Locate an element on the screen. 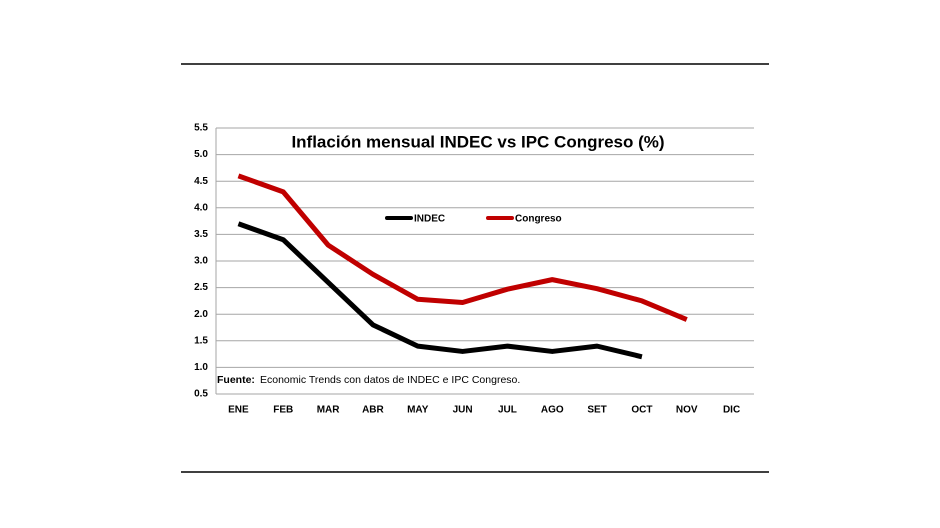  x-tick-label: ABR is located at coordinates (373, 410).